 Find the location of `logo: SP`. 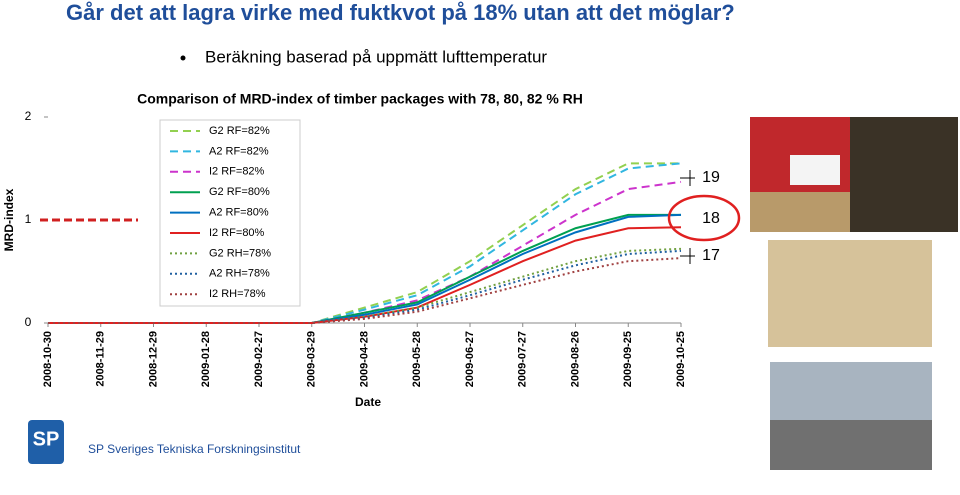

logo: SP is located at coordinates (46, 439).